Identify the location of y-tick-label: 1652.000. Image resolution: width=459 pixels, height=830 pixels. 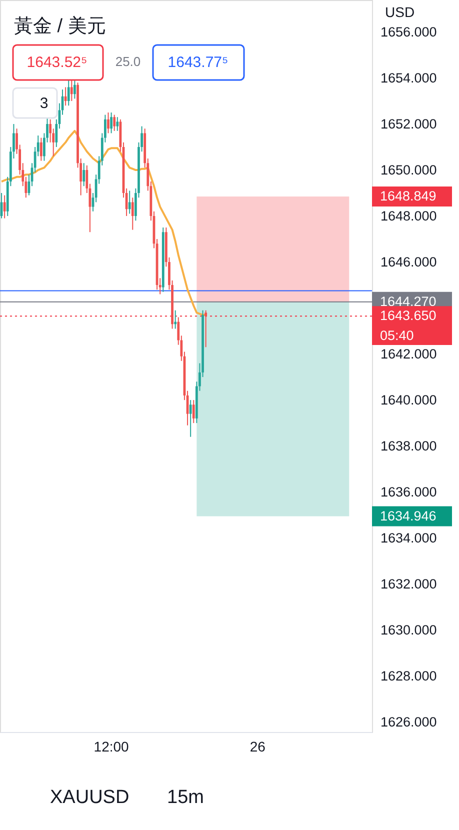
(408, 124).